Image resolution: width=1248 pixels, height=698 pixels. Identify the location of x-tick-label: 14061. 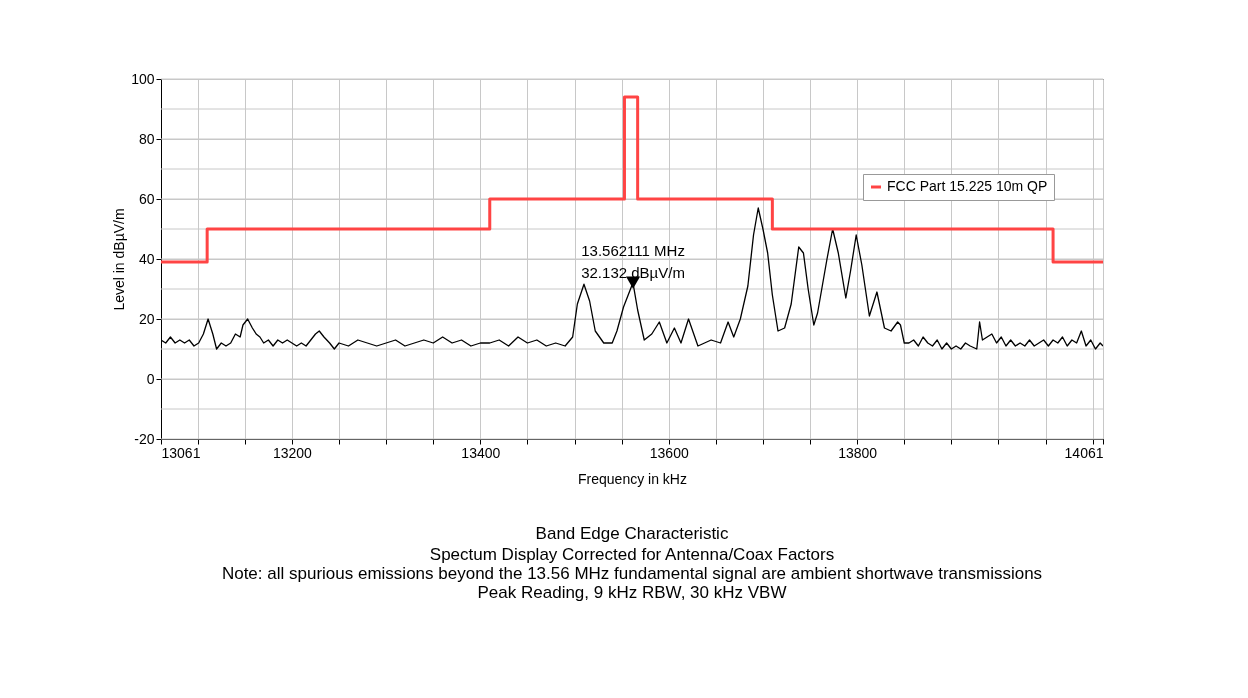
(1084, 452).